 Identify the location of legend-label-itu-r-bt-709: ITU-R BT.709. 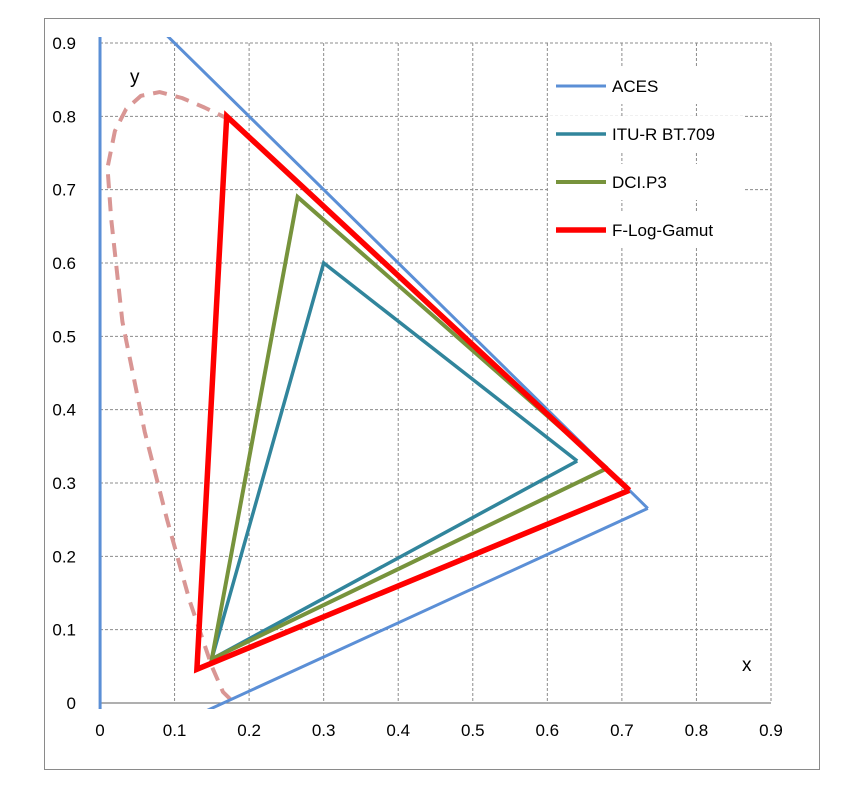
(663, 134).